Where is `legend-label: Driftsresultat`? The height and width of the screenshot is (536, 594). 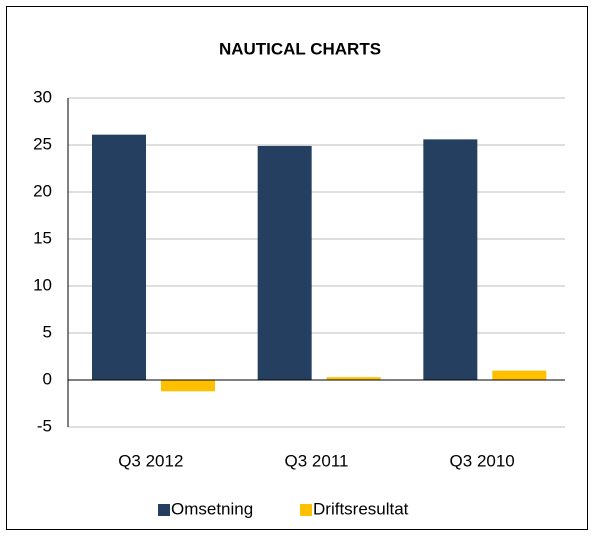 legend-label: Driftsresultat is located at coordinates (361, 508).